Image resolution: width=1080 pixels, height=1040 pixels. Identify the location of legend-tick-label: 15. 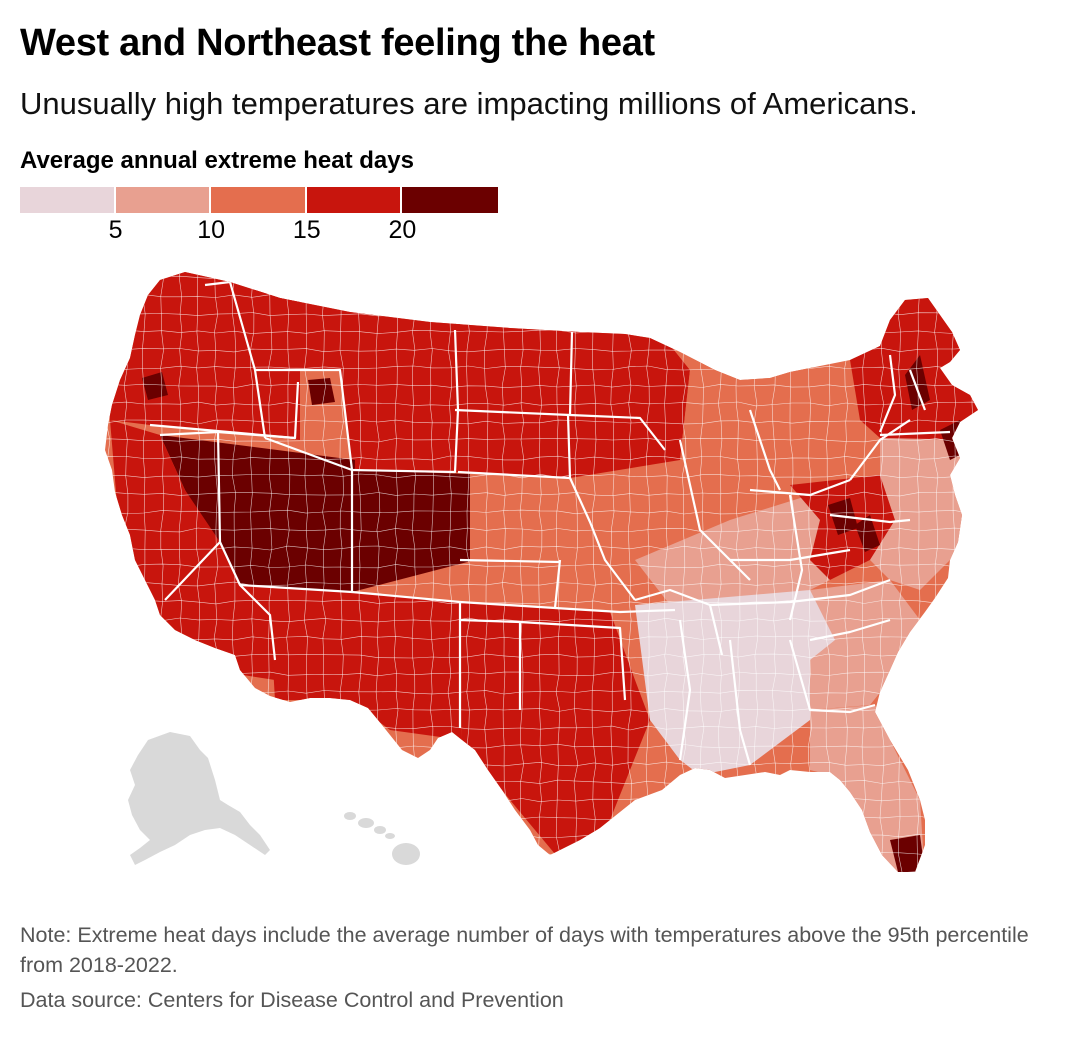
(306, 230).